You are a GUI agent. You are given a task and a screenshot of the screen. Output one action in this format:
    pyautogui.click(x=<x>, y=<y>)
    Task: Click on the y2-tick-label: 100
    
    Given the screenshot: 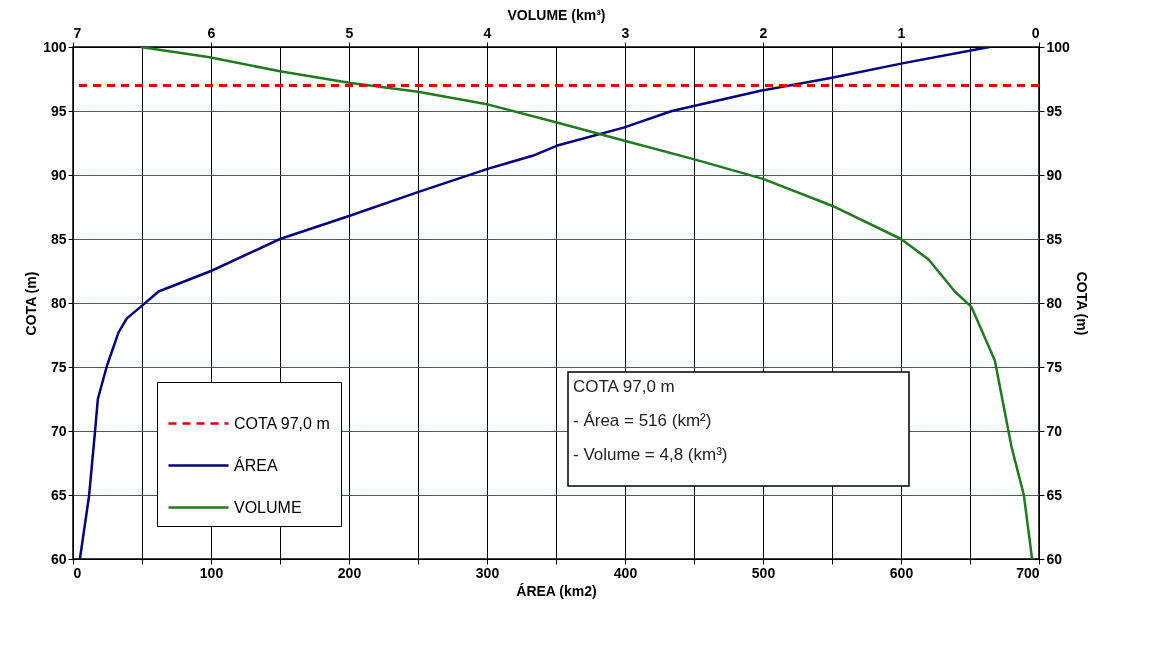 What is the action you would take?
    pyautogui.click(x=1058, y=46)
    